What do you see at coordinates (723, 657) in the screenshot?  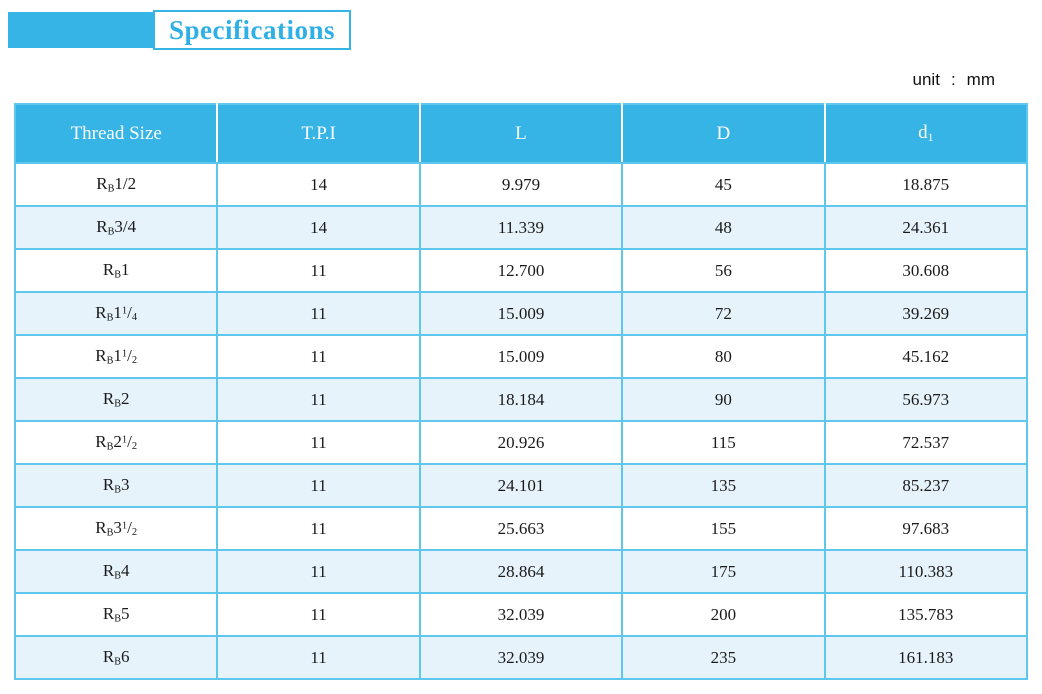 I see `d-cell: 235` at bounding box center [723, 657].